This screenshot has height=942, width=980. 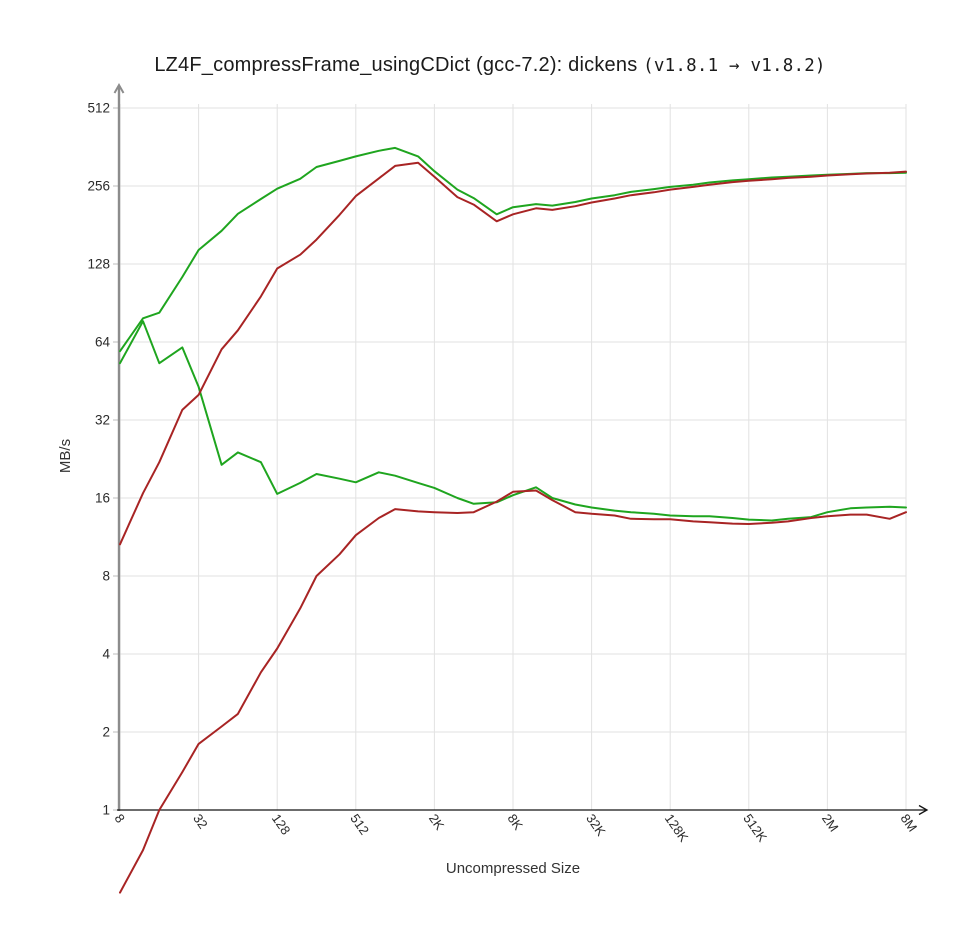 What do you see at coordinates (106, 576) in the screenshot?
I see `y-tick-label: 8` at bounding box center [106, 576].